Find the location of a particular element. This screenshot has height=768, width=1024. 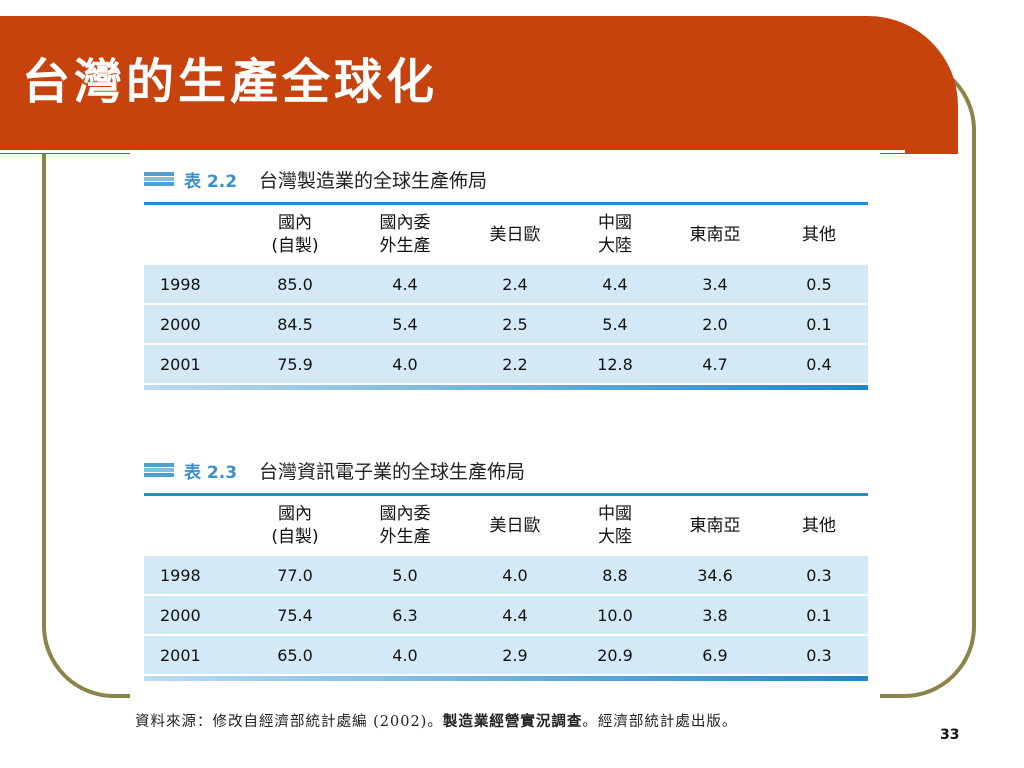

table-cell: 2.4 is located at coordinates (515, 284).